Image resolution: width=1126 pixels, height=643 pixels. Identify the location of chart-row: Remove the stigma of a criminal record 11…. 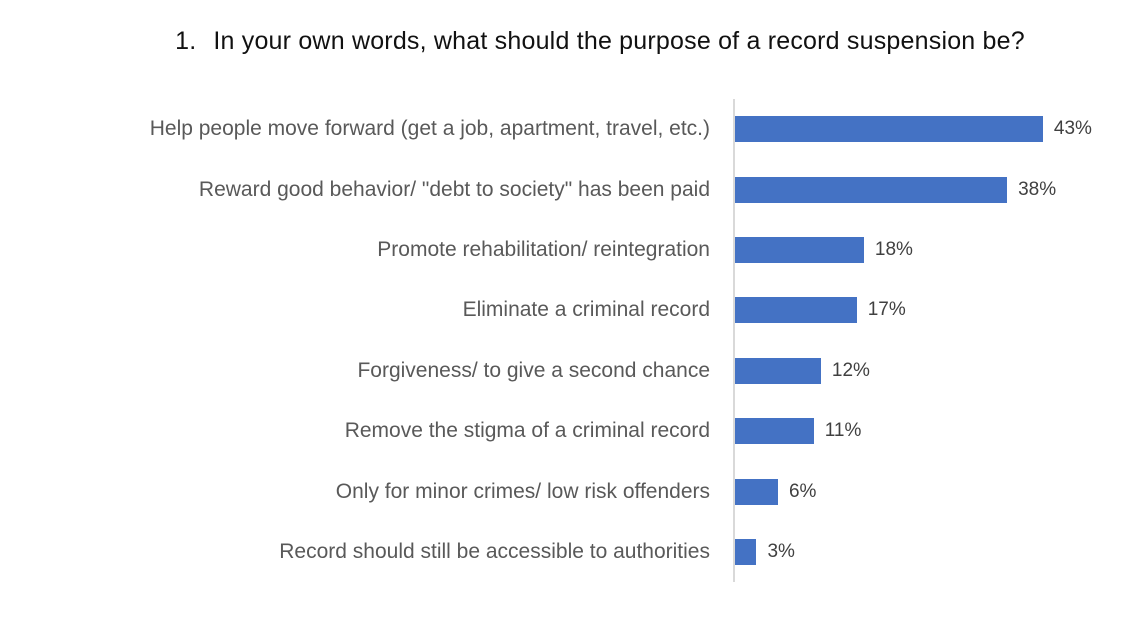
(563, 431).